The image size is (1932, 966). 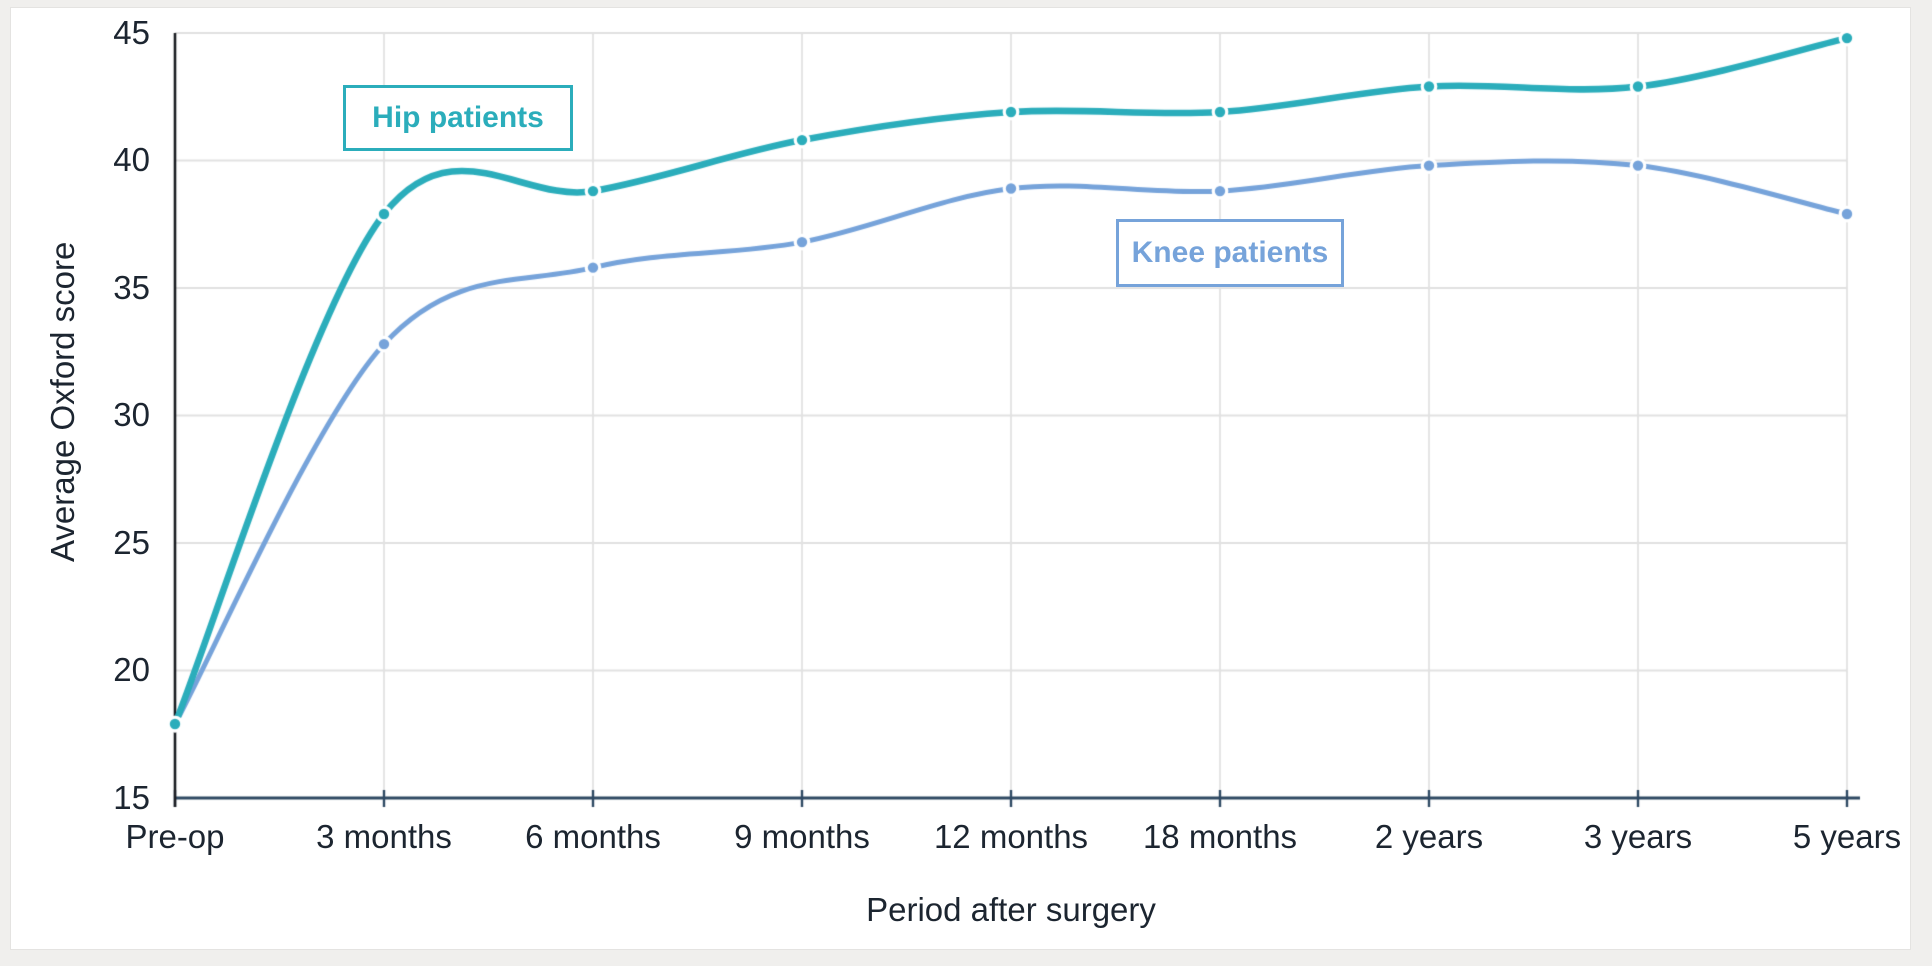 I want to click on x-axis-title: Period after surgery, so click(x=1011, y=909).